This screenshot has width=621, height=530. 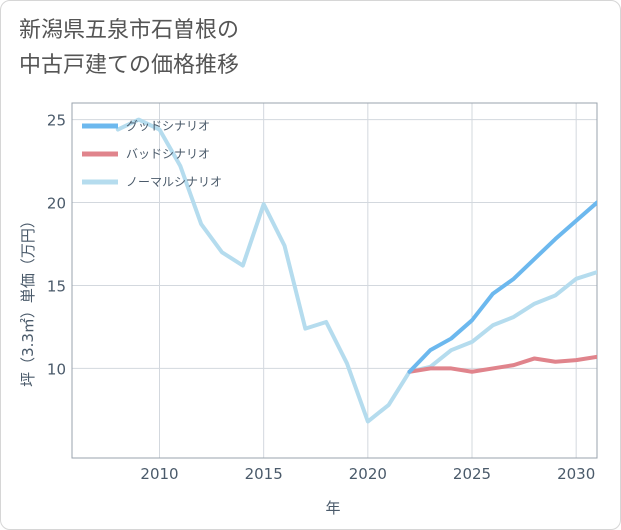 What do you see at coordinates (168, 126) in the screenshot?
I see `legend-label: グッドシナリオ` at bounding box center [168, 126].